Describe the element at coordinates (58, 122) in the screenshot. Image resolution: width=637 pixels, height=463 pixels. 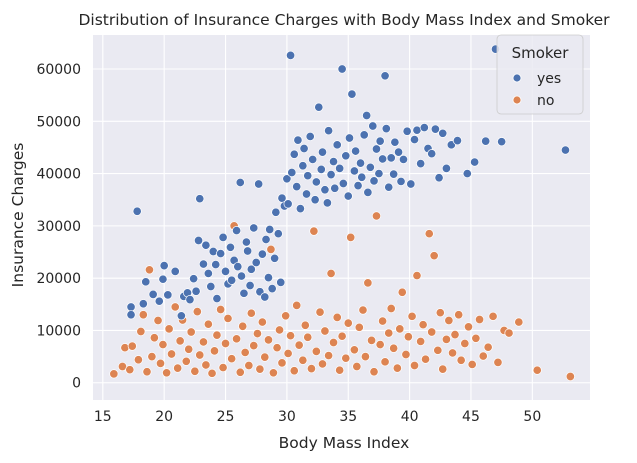
I see `y-tick-label: 50000` at that location.